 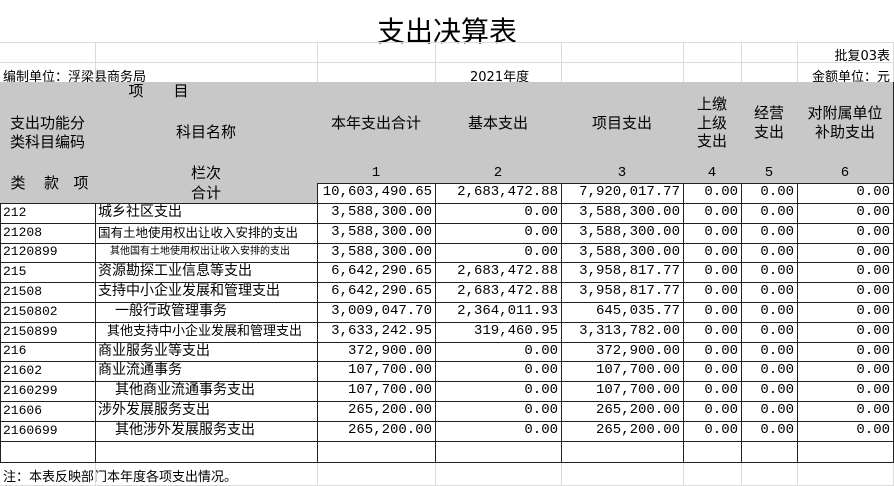 I want to click on unit: 编制单位：浮梁县商务局, so click(x=75, y=77).